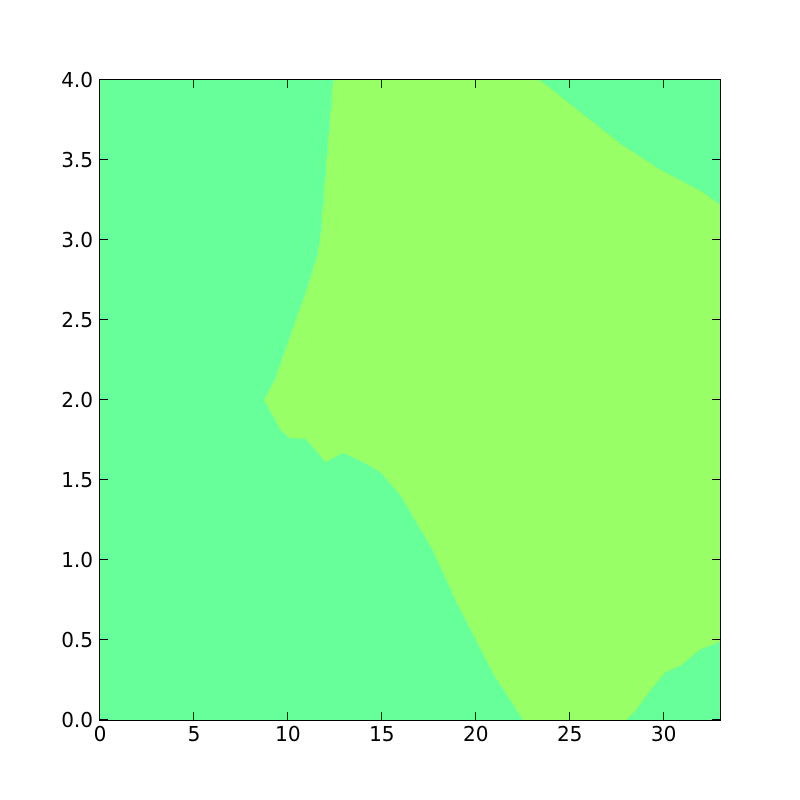 The height and width of the screenshot is (800, 800). I want to click on y-tick-label-1.5: 1.5, so click(77, 480).